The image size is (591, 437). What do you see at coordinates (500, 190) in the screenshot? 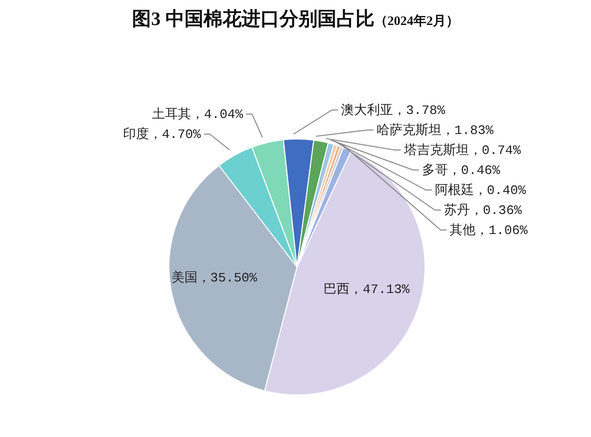
I see `data-label: ，0.40%` at bounding box center [500, 190].